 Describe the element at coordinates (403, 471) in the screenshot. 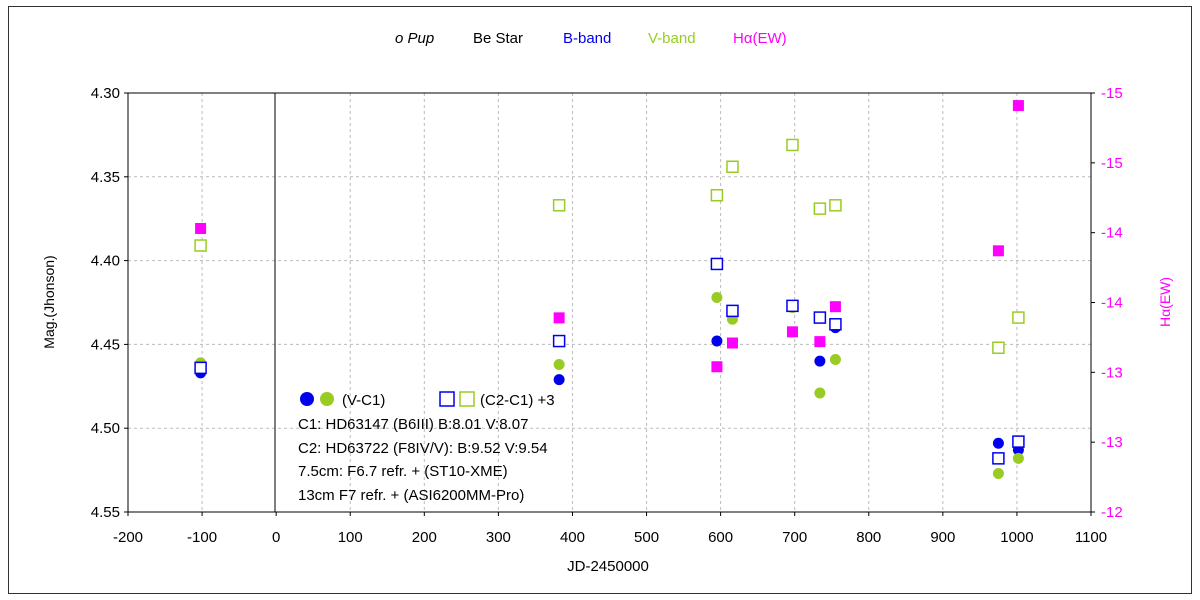

I see `legend-instrument-1: 7.5cm: F6.7 refr. + (ST10-XME)` at that location.